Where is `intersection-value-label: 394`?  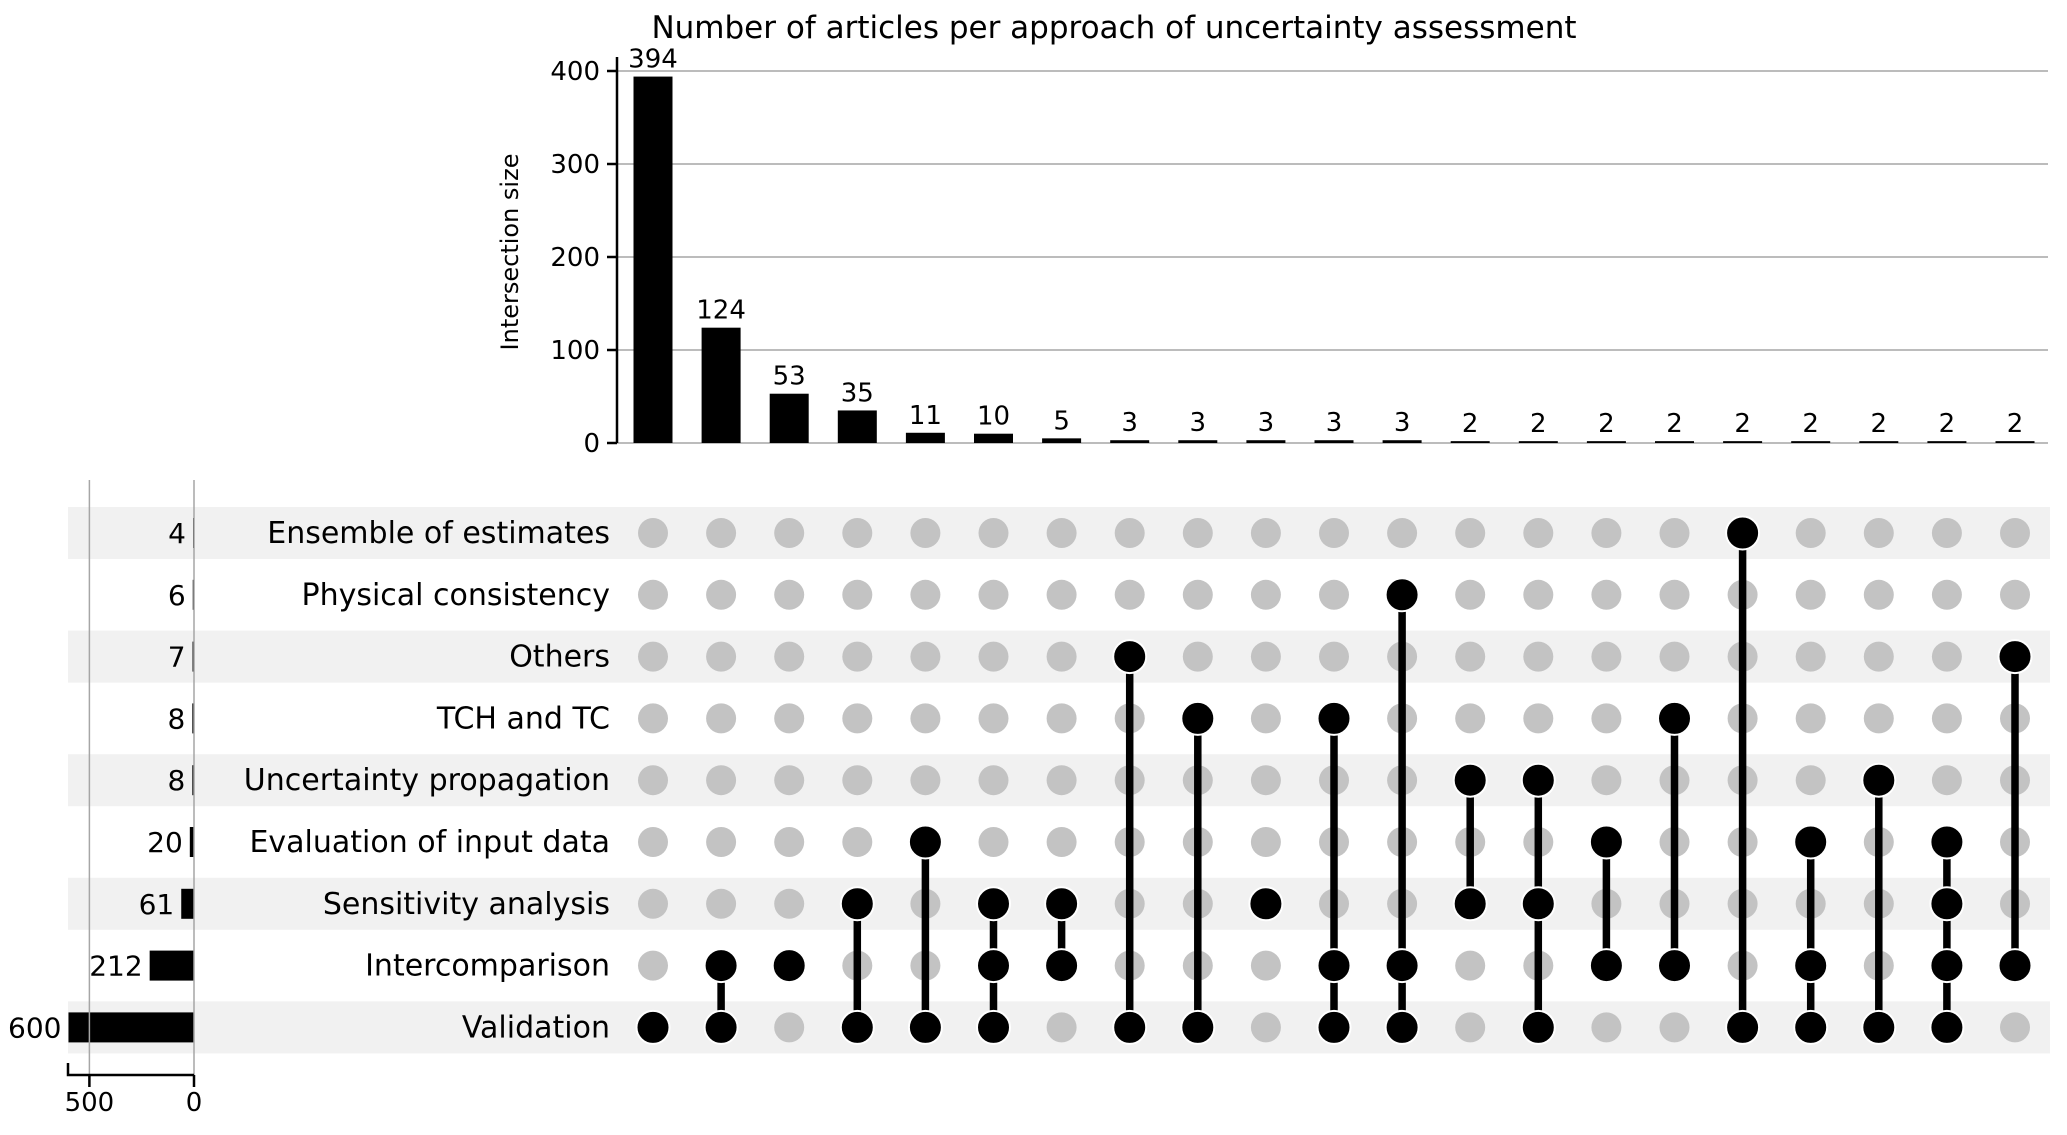 intersection-value-label: 394 is located at coordinates (653, 60).